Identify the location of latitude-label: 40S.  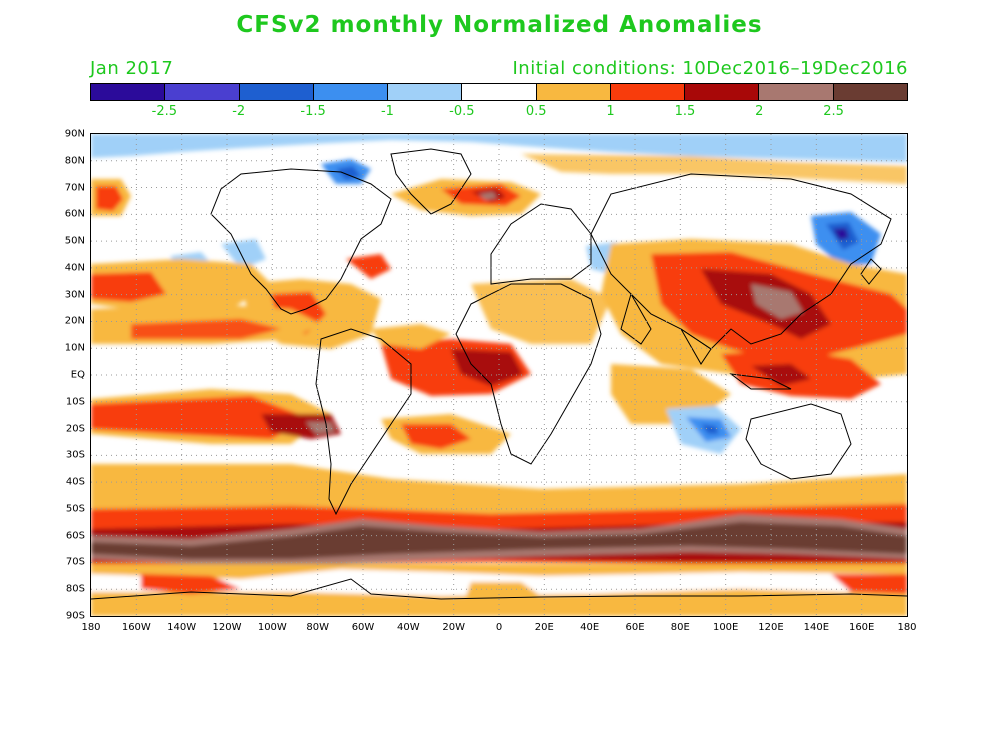
(75, 482).